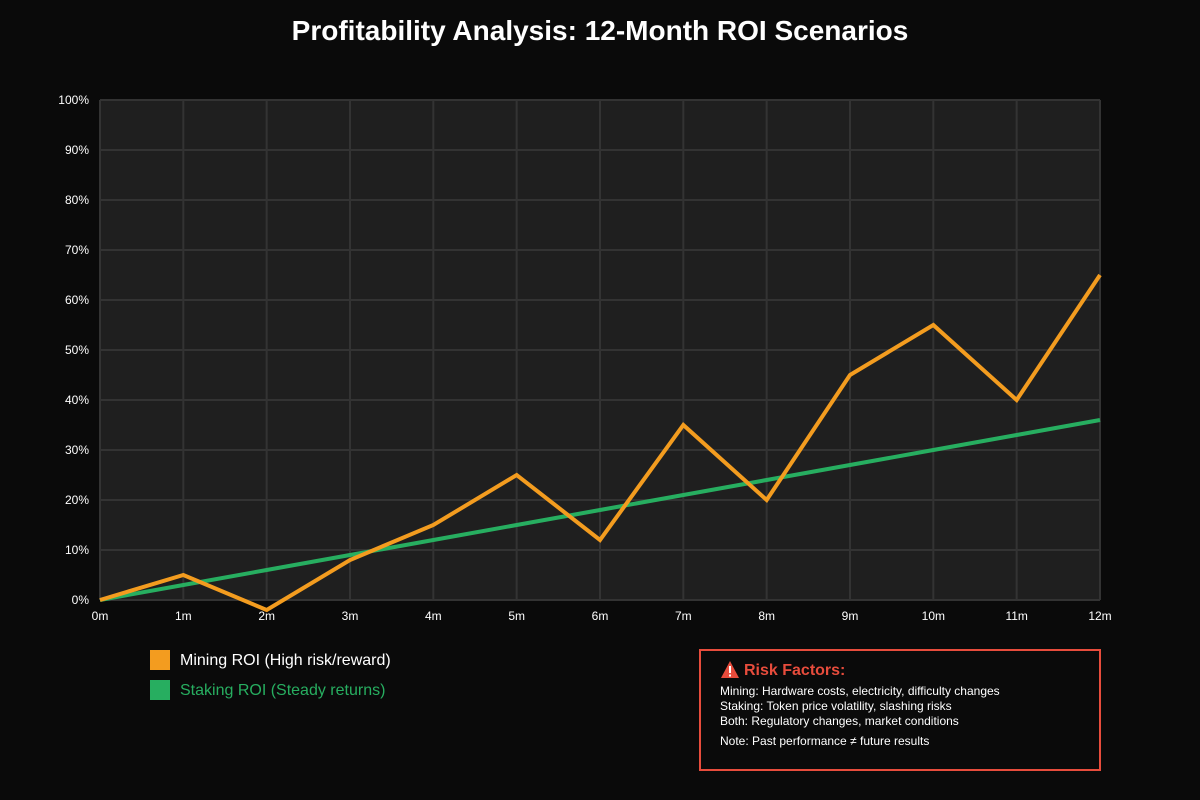 The height and width of the screenshot is (800, 1200). What do you see at coordinates (77, 300) in the screenshot?
I see `y-tick-label: 60%` at bounding box center [77, 300].